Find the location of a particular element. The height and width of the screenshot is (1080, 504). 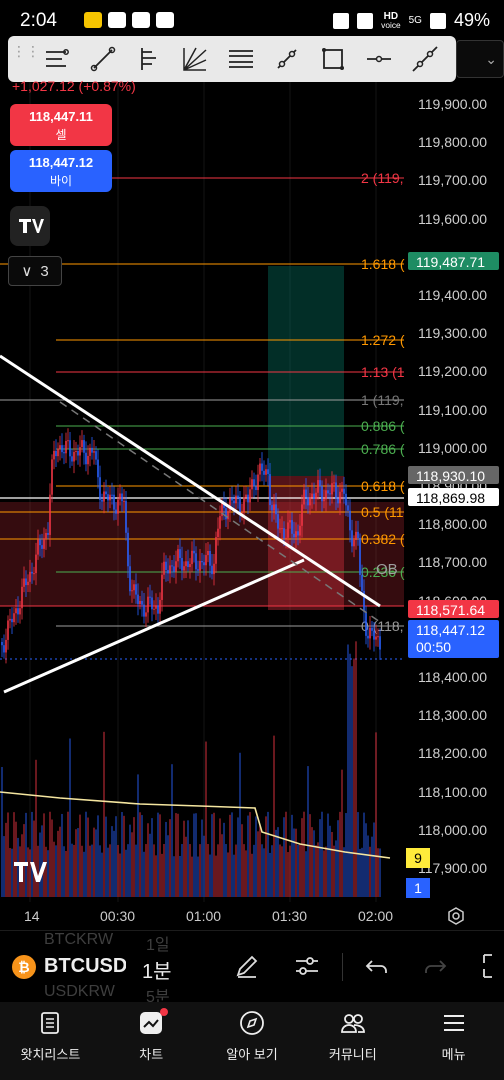

buy-button: 118,447.12 바이 is located at coordinates (61, 171).